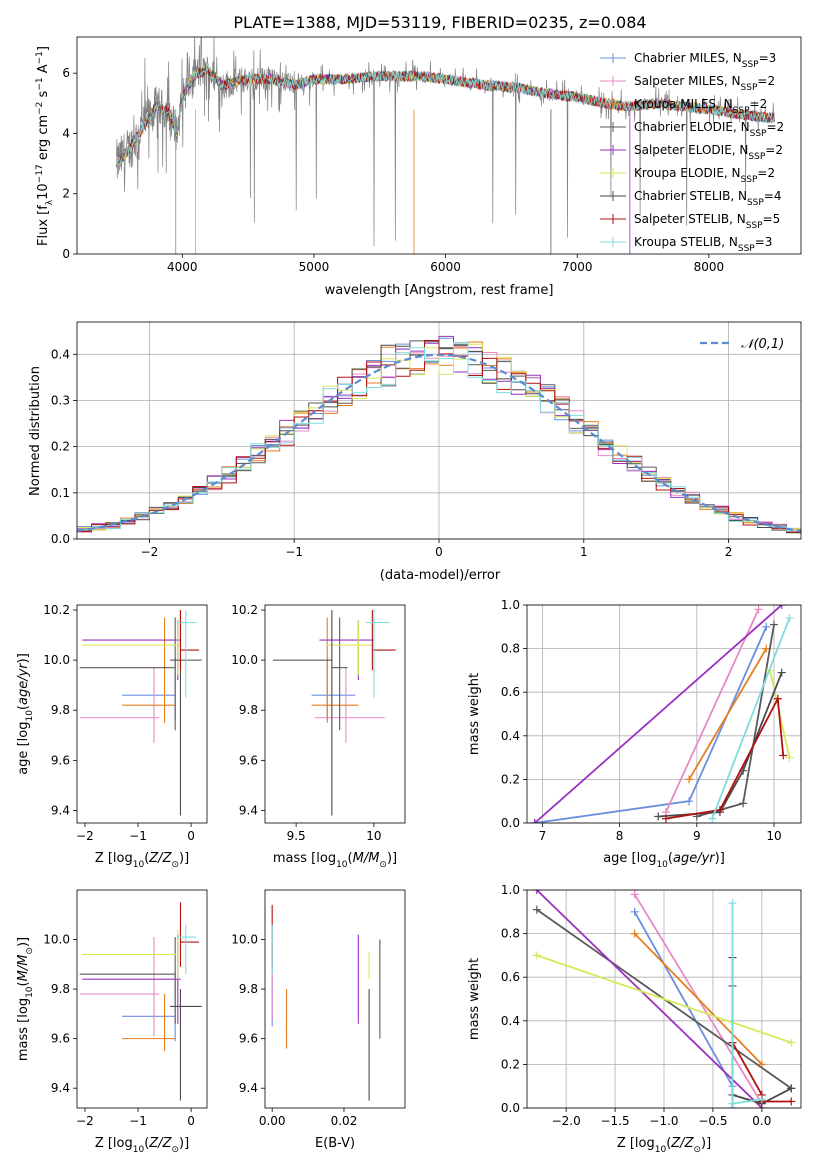 Image resolution: width=819 pixels, height=1170 pixels. Describe the element at coordinates (768, 58) in the screenshot. I see `legend-label-1-part: =3` at that location.